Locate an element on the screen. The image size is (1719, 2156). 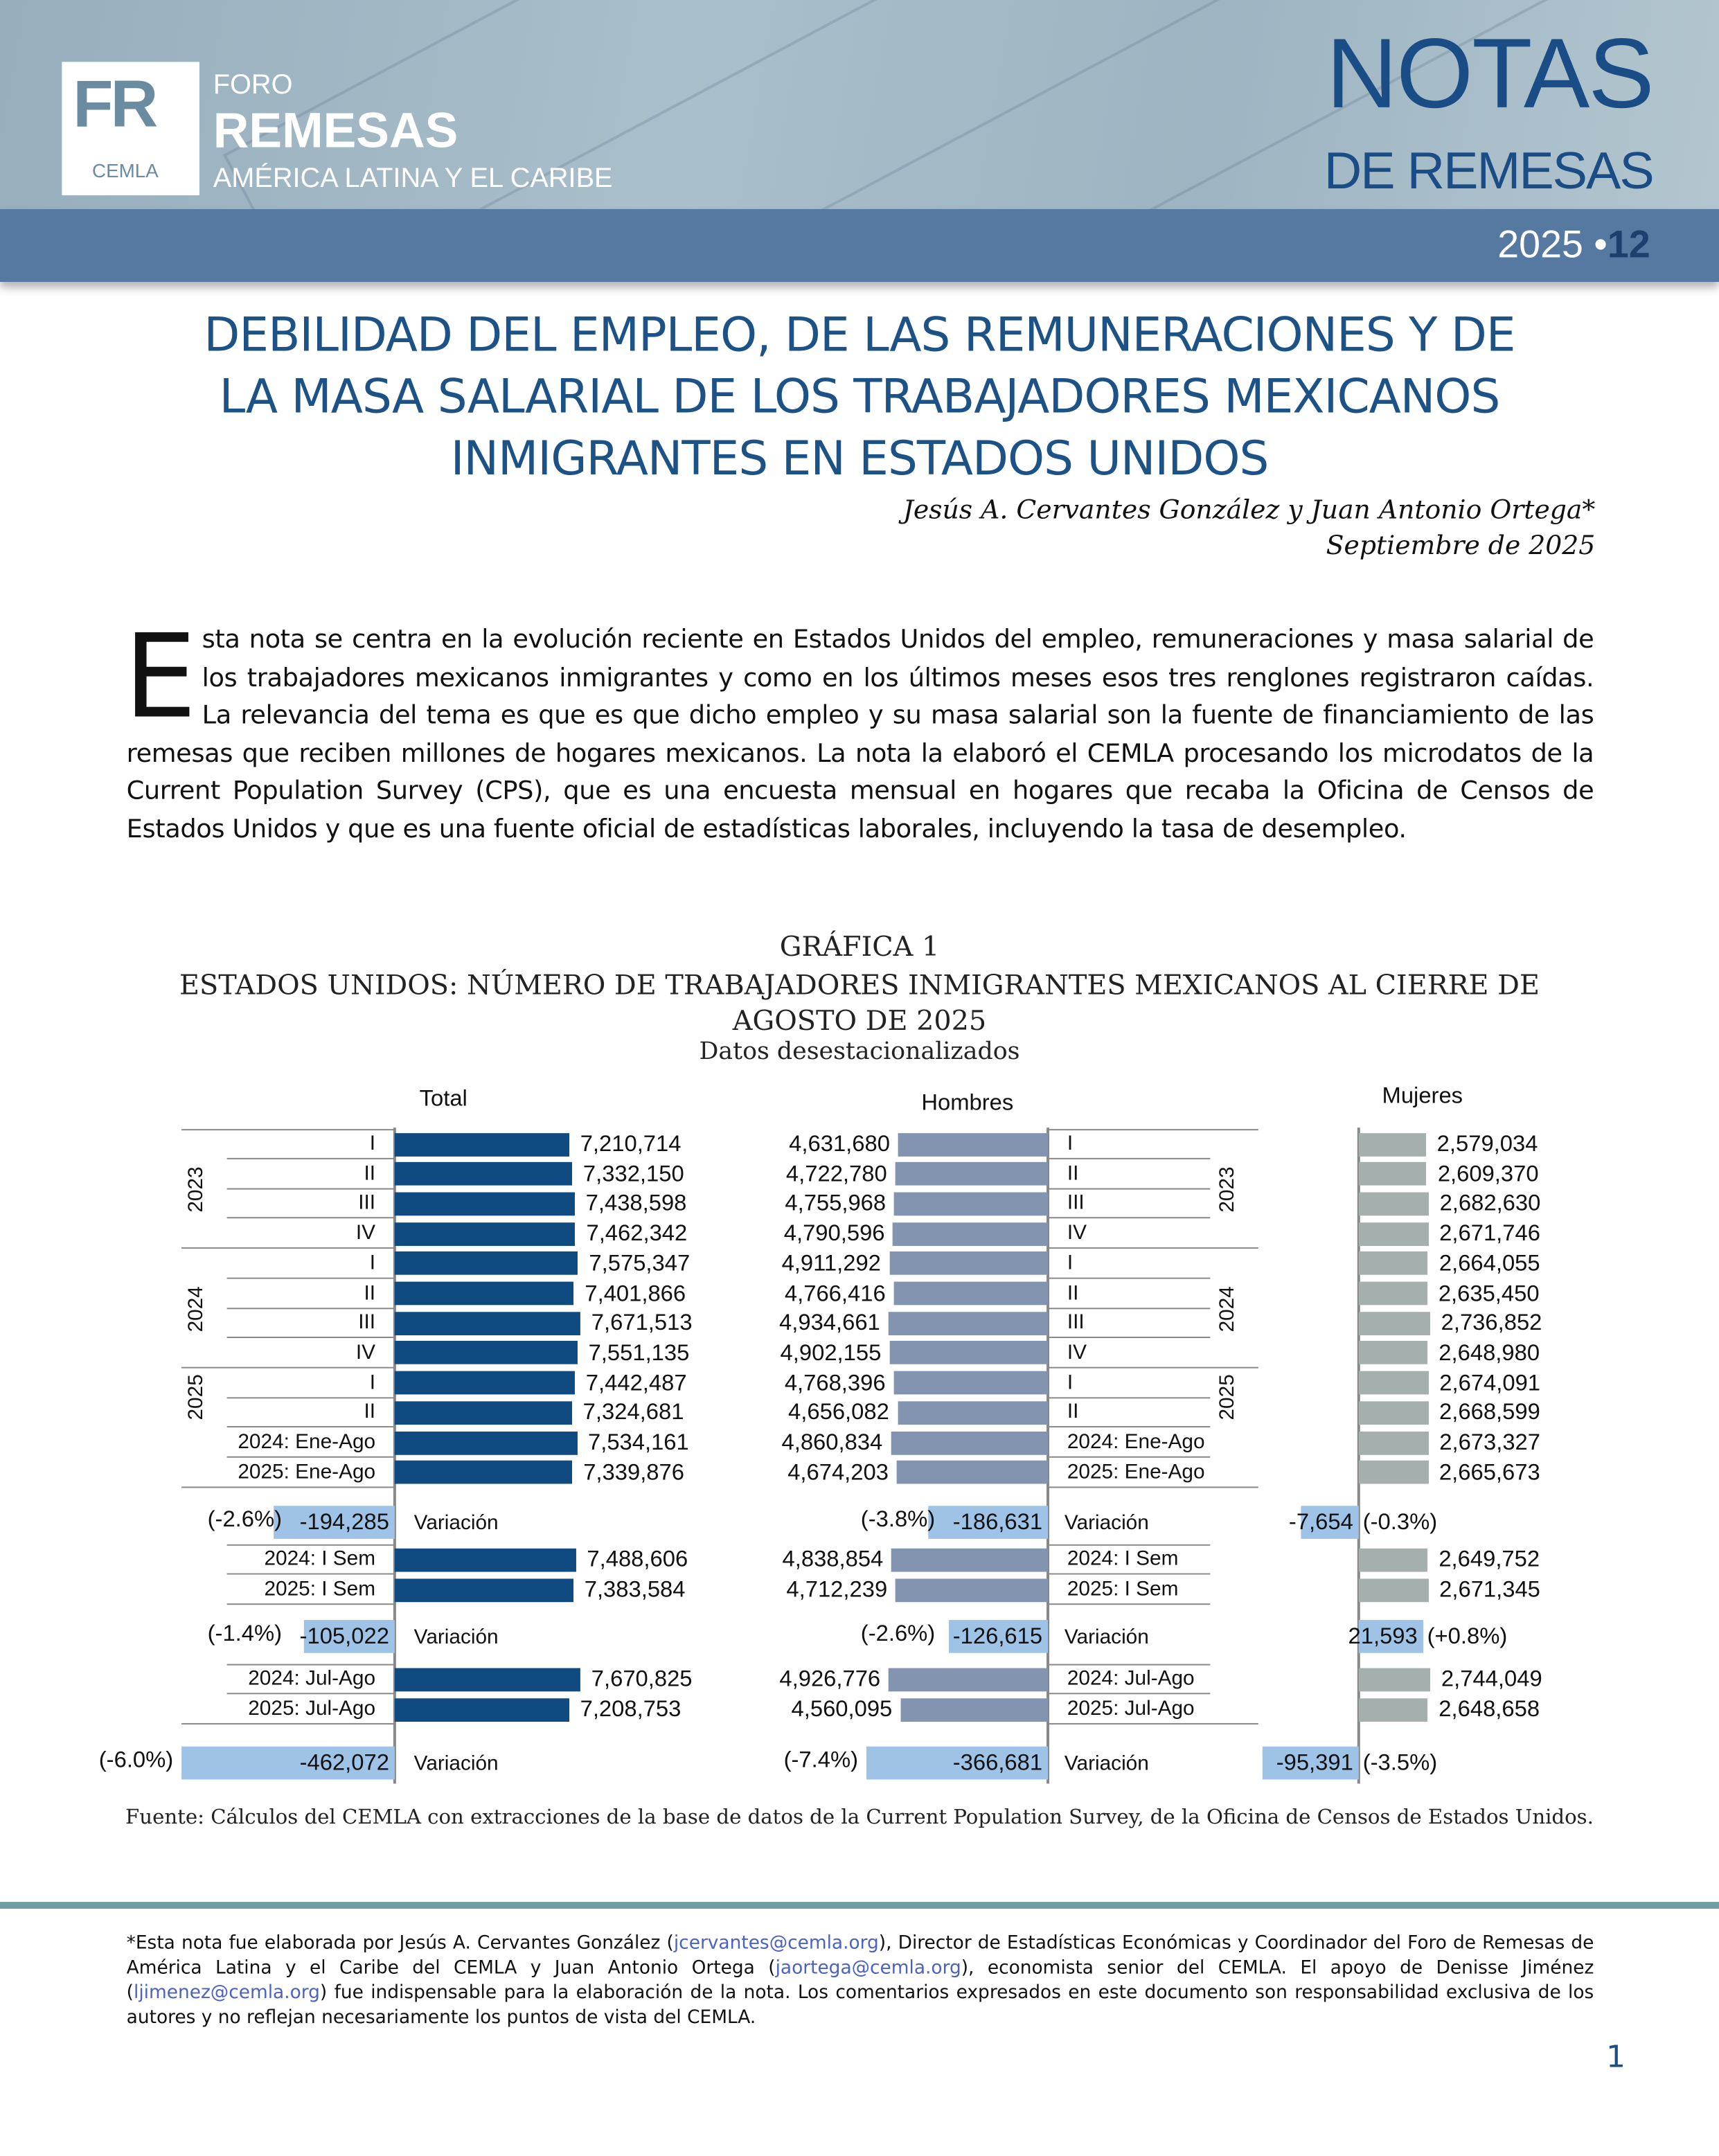
data-label: 7,324,681 is located at coordinates (633, 1413).